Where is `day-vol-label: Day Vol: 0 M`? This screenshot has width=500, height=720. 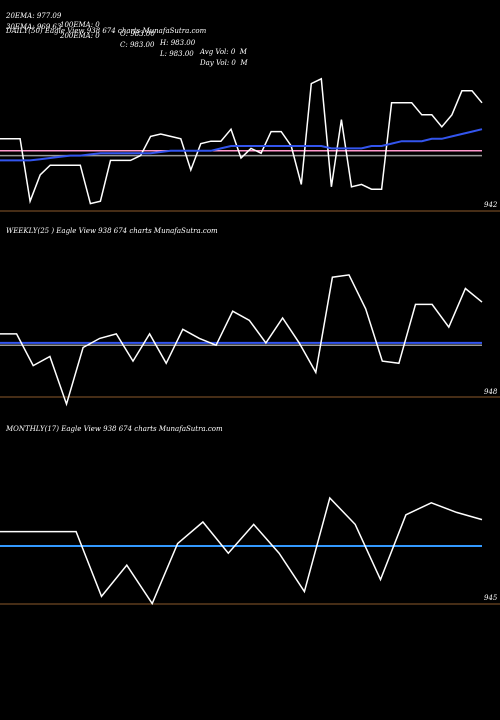
day-vol-label: Day Vol: 0 M is located at coordinates (224, 63).